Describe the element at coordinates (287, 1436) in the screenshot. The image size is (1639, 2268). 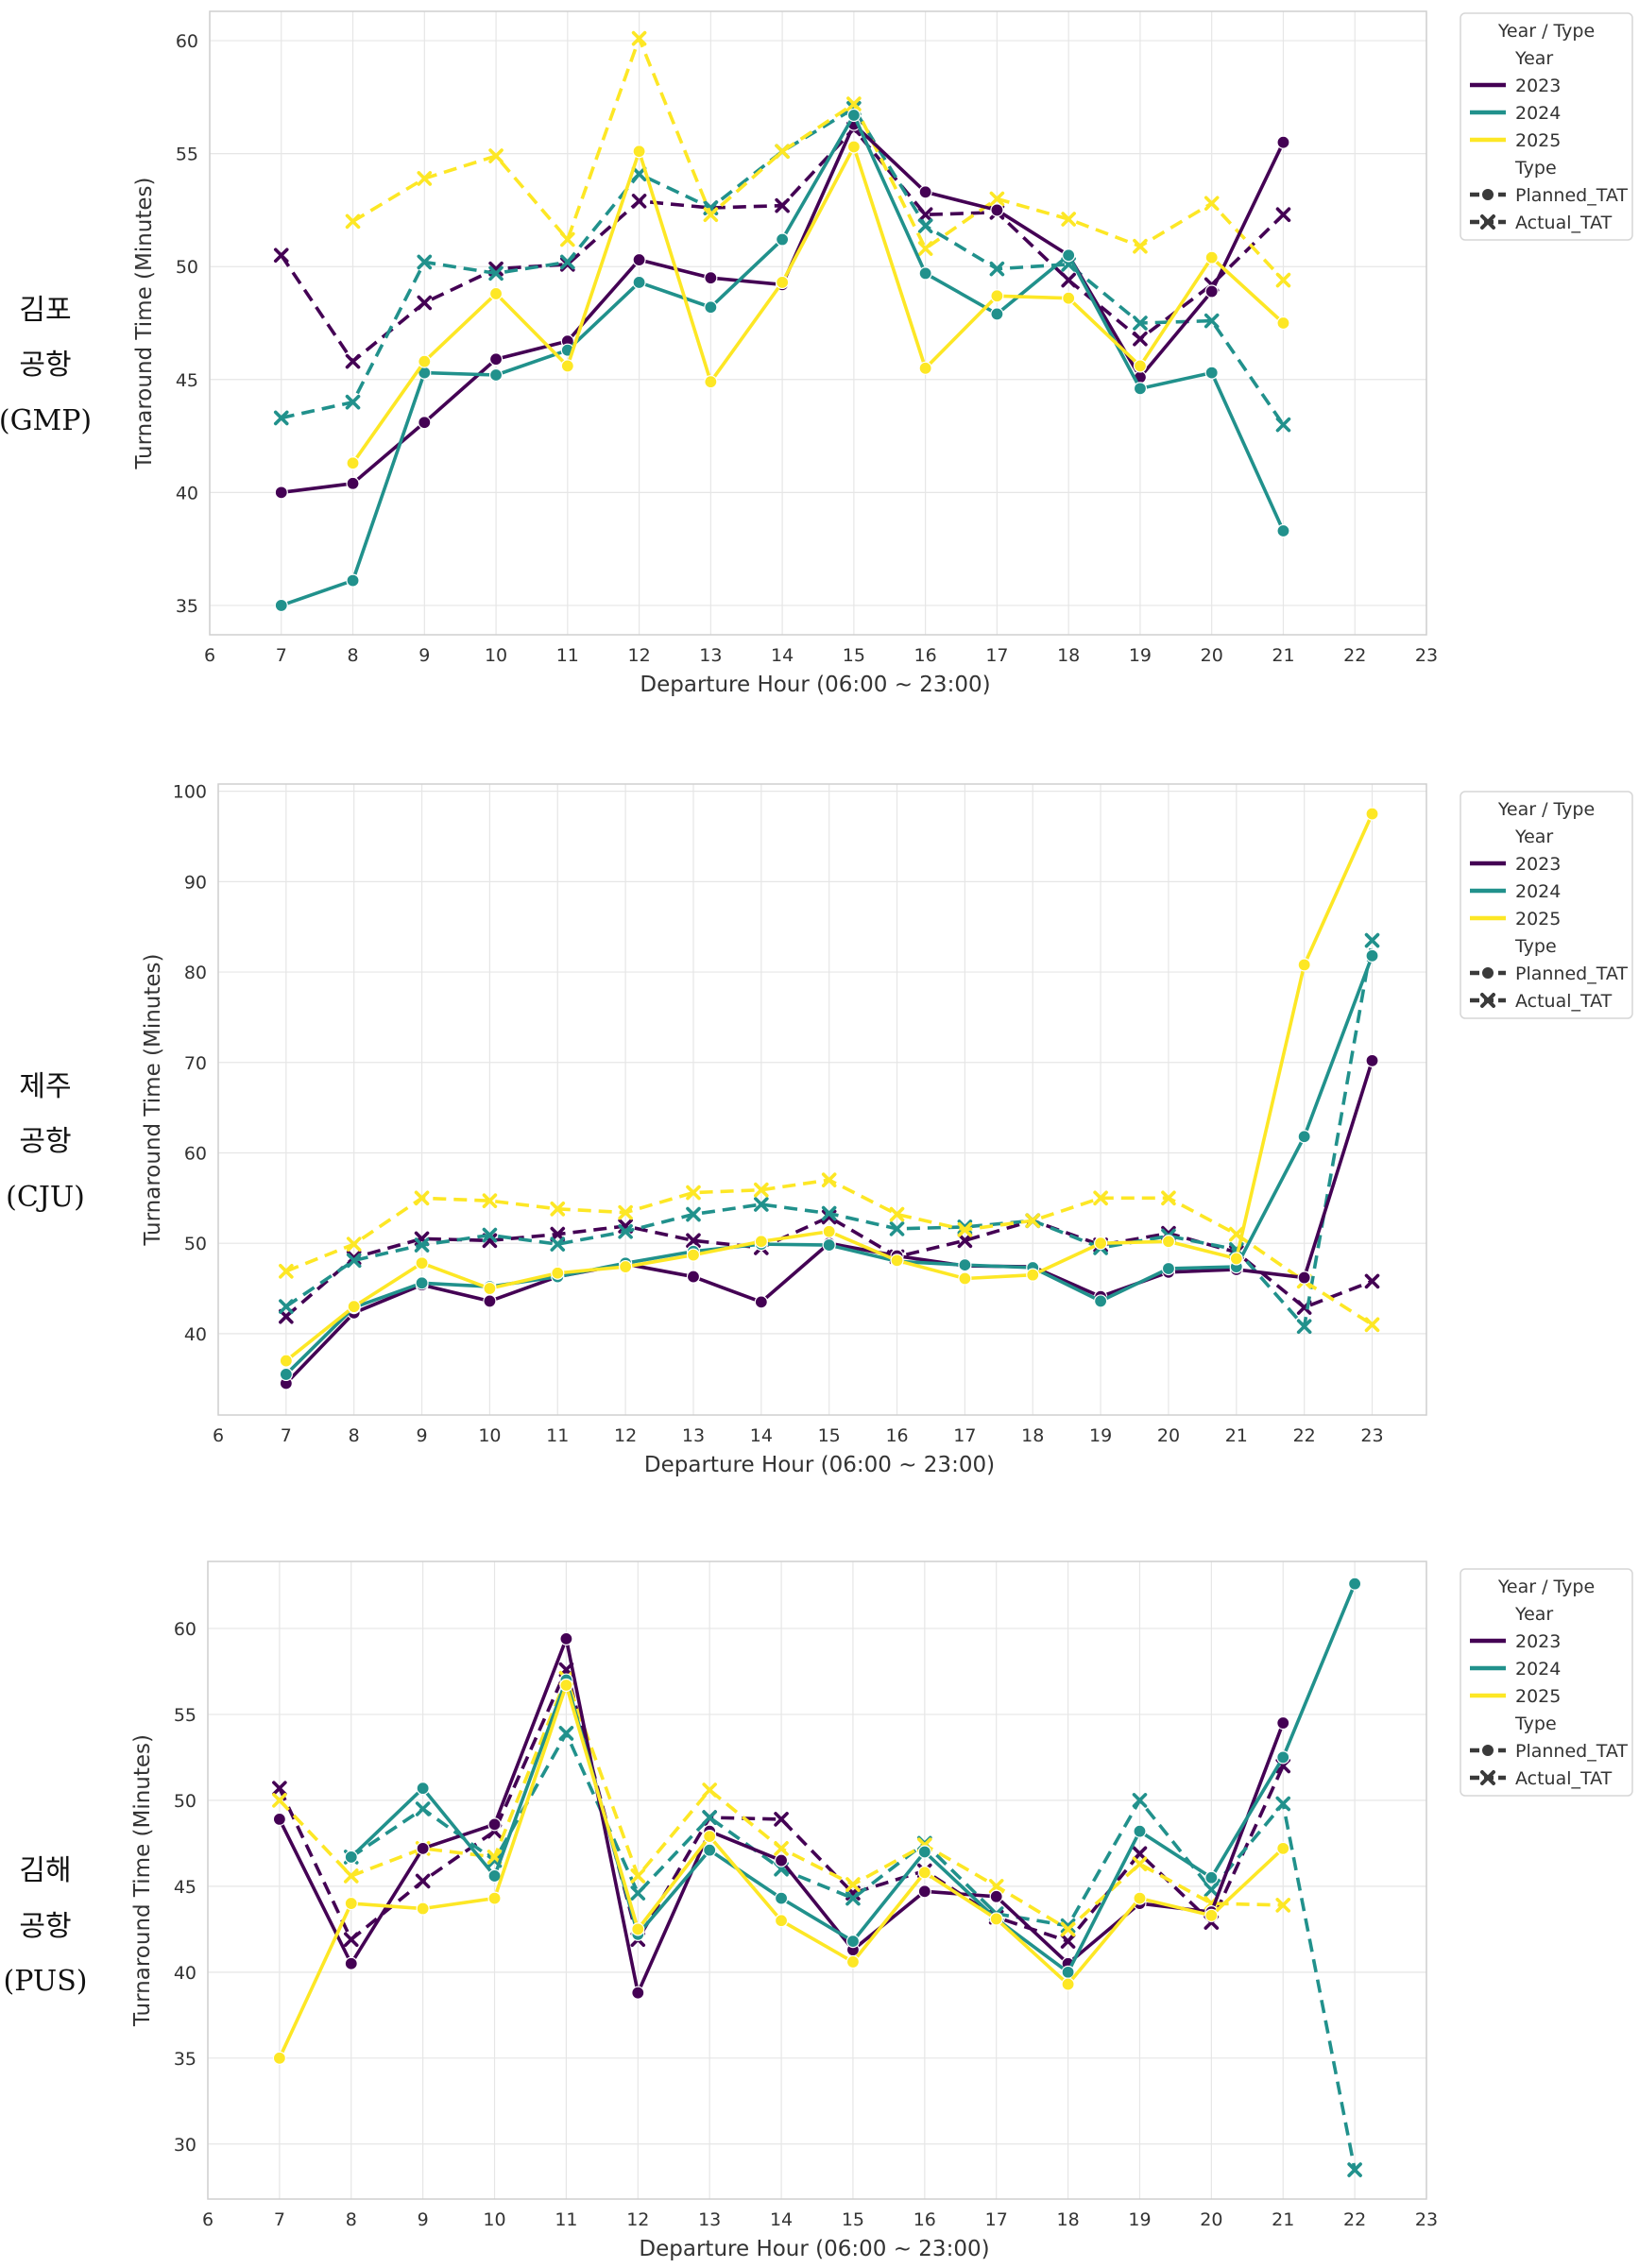
I see `x-tick-label: 7` at that location.